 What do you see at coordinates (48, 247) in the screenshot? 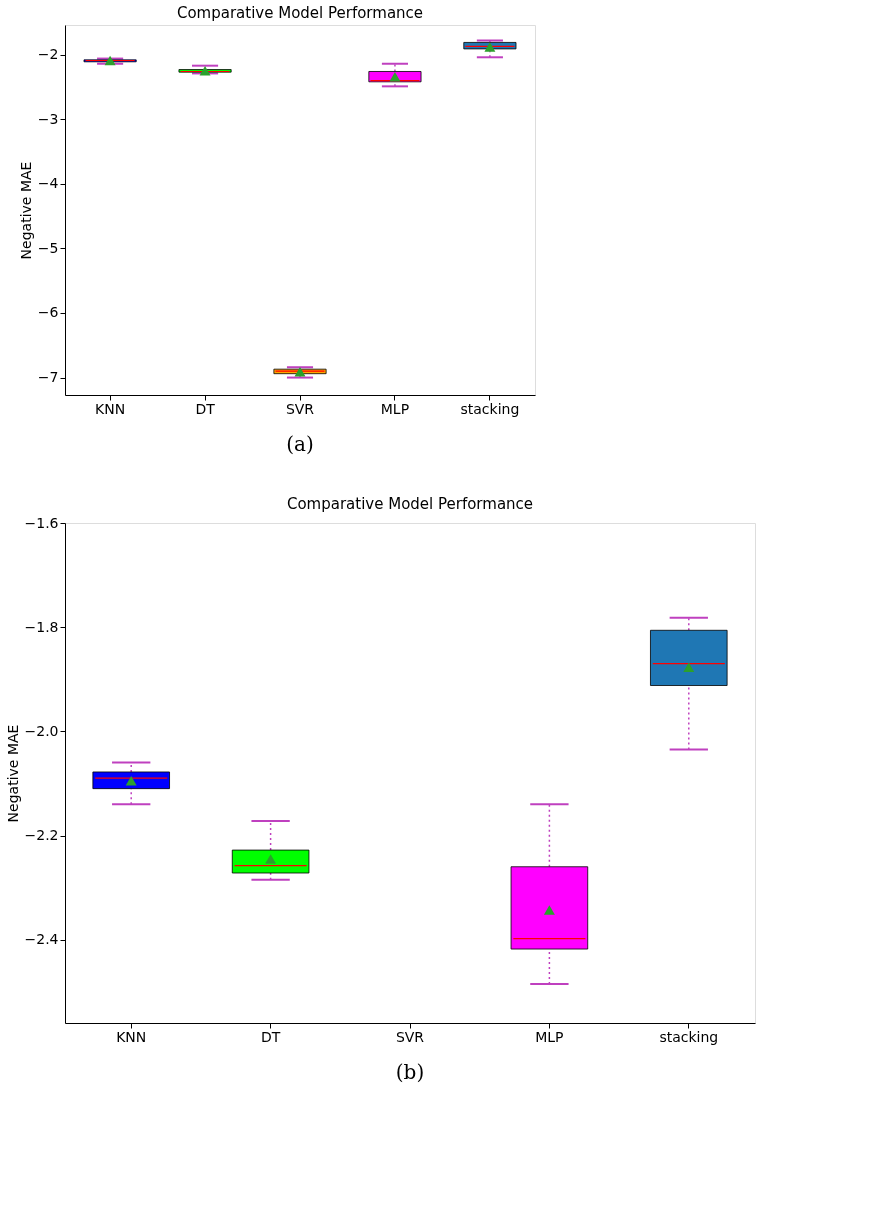
I see `y-tick-label: −5` at bounding box center [48, 247].